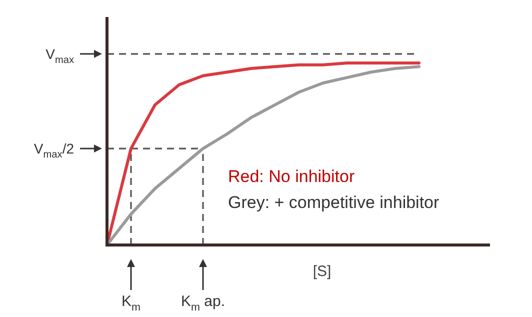 Image resolution: width=532 pixels, height=317 pixels. I want to click on x-axis-title: [S], so click(322, 271).